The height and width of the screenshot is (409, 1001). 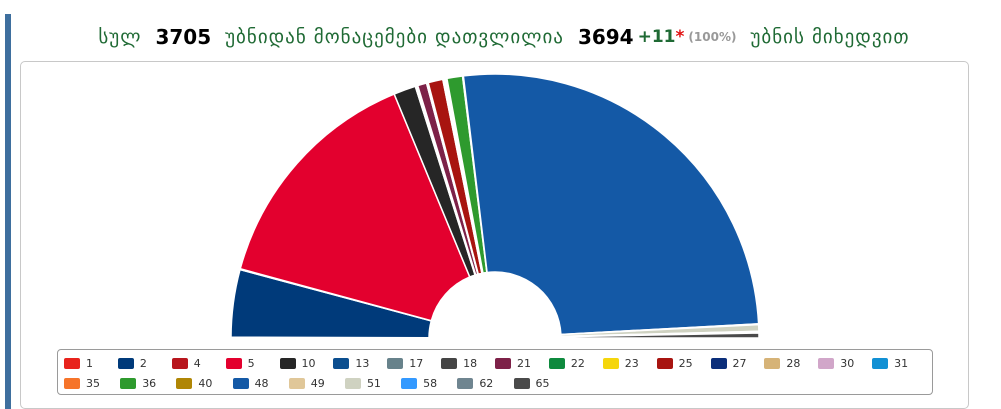 I want to click on legend-label: 48, so click(x=261, y=383).